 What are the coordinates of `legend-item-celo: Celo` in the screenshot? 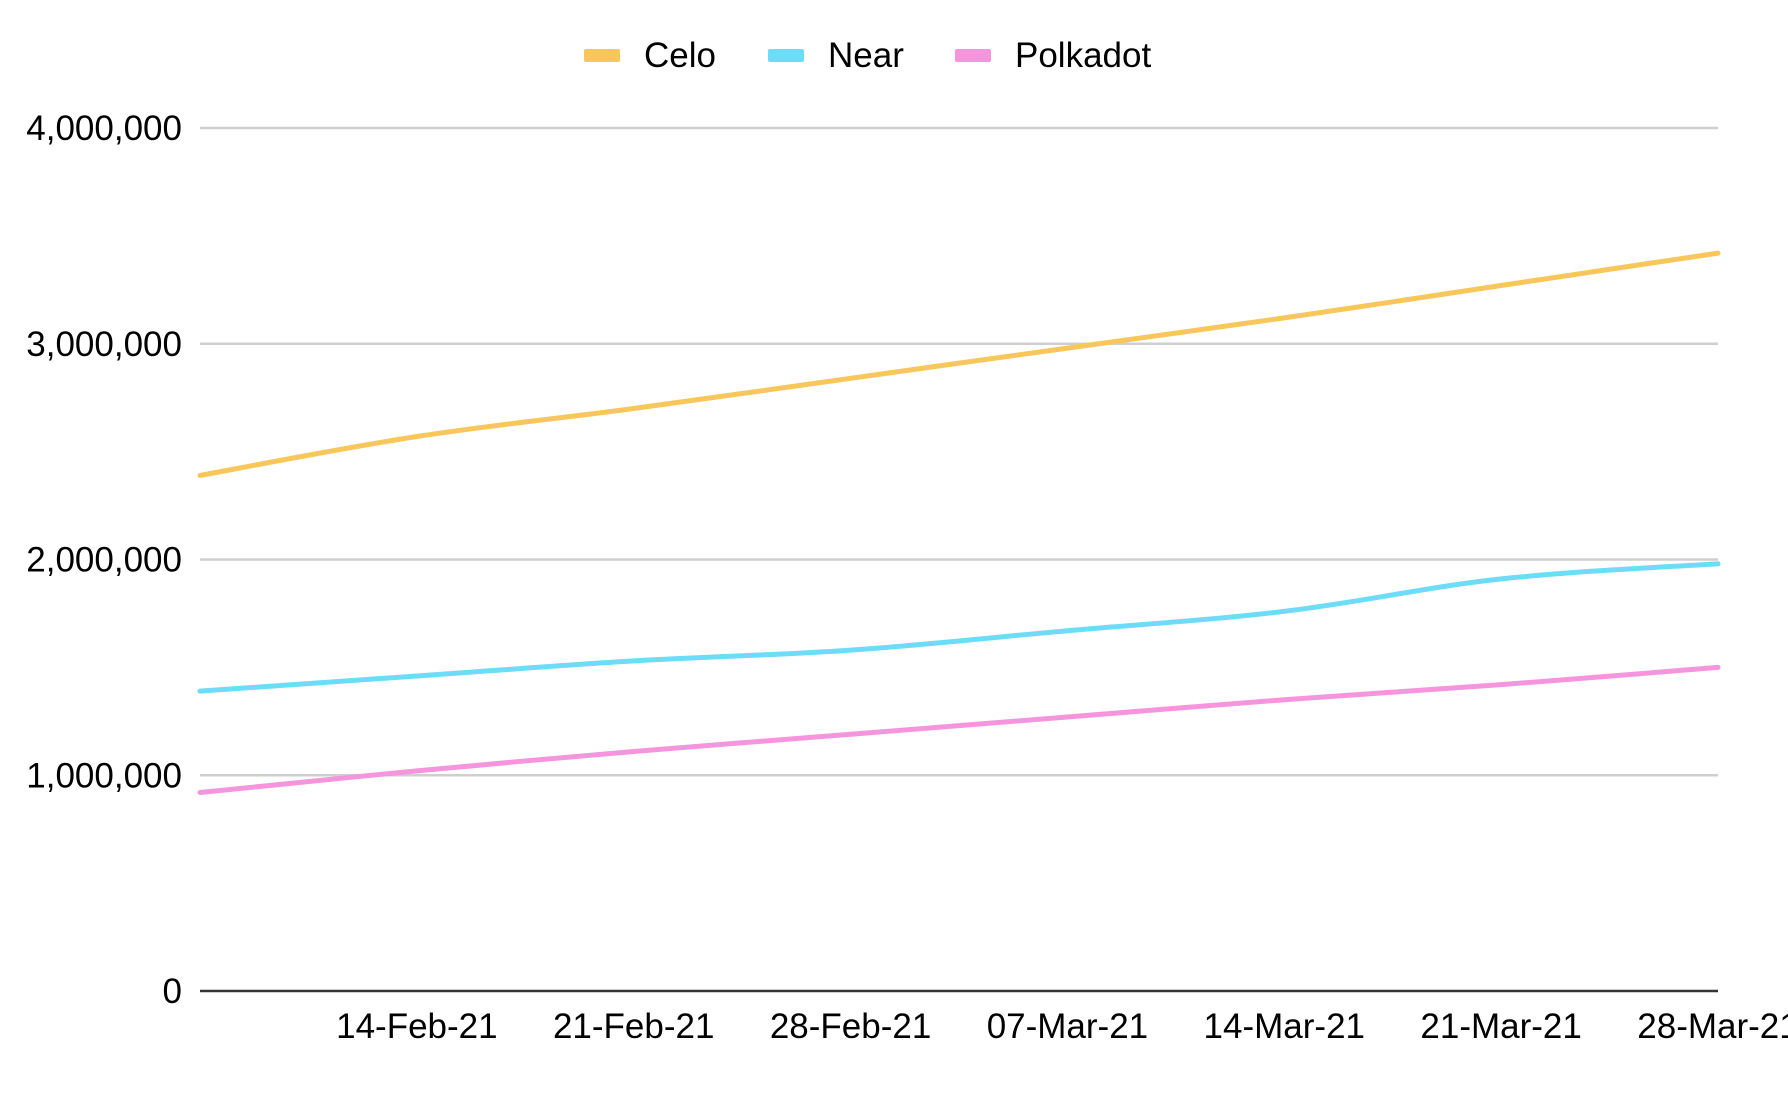 It's located at (650, 55).